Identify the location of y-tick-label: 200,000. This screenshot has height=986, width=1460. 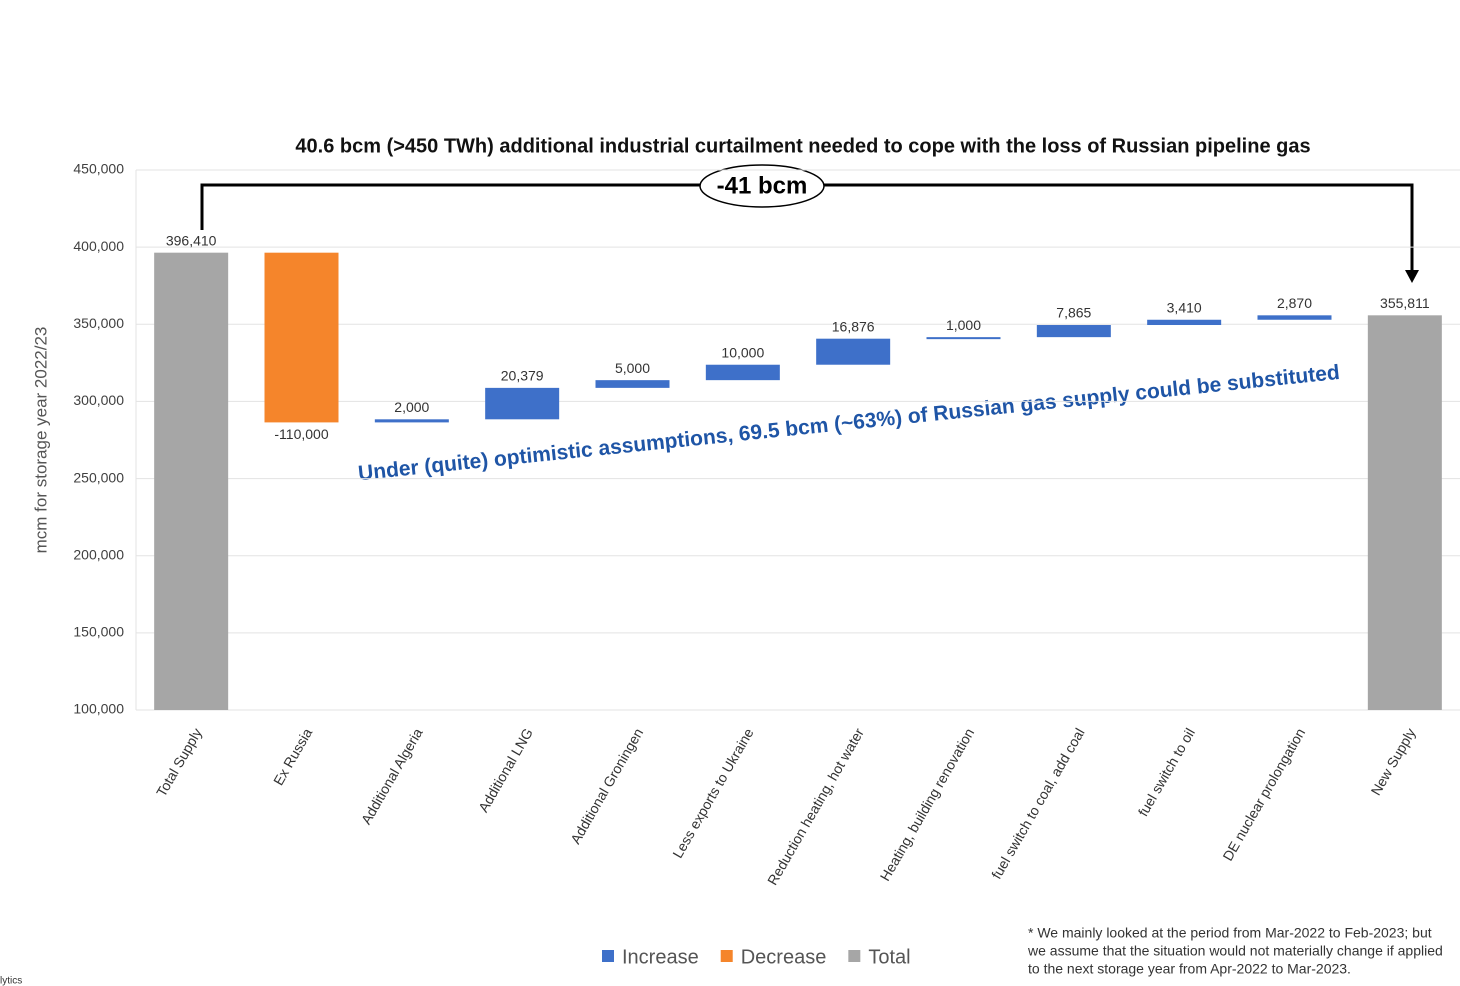
(98, 554).